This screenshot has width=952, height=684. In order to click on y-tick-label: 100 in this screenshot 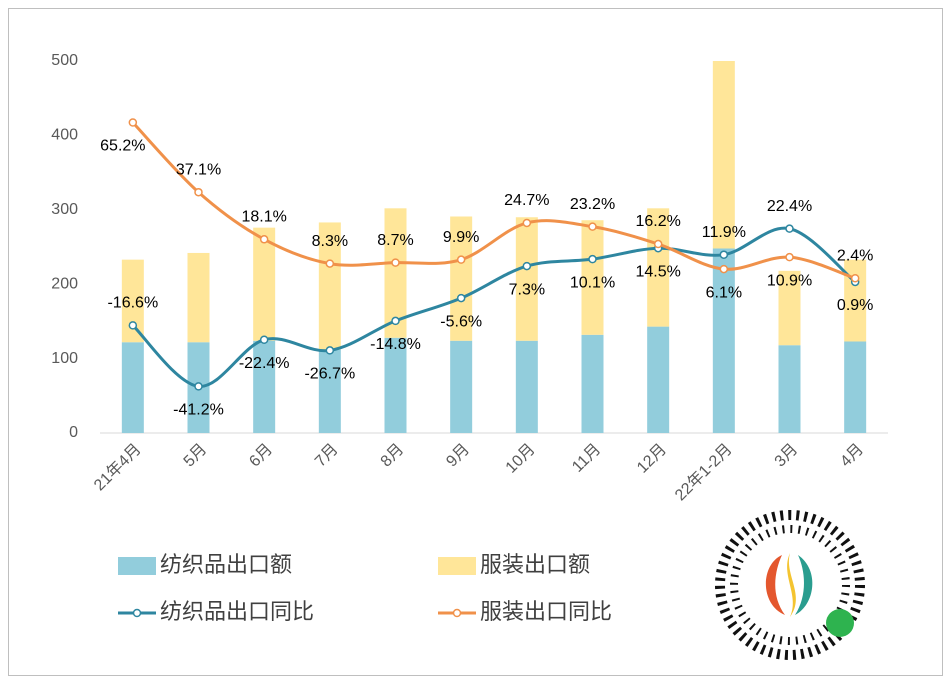, I will do `click(64, 358)`.